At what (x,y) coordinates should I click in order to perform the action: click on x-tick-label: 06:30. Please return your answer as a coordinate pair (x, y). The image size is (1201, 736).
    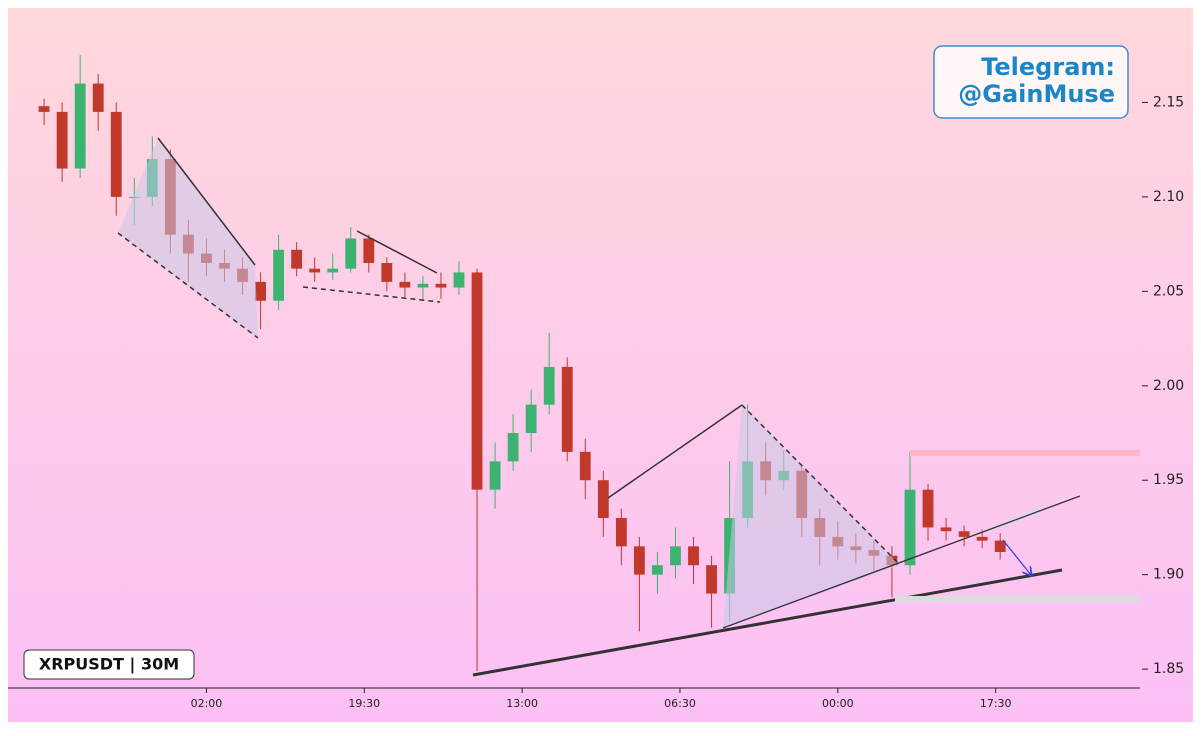
    Looking at the image, I should click on (680, 703).